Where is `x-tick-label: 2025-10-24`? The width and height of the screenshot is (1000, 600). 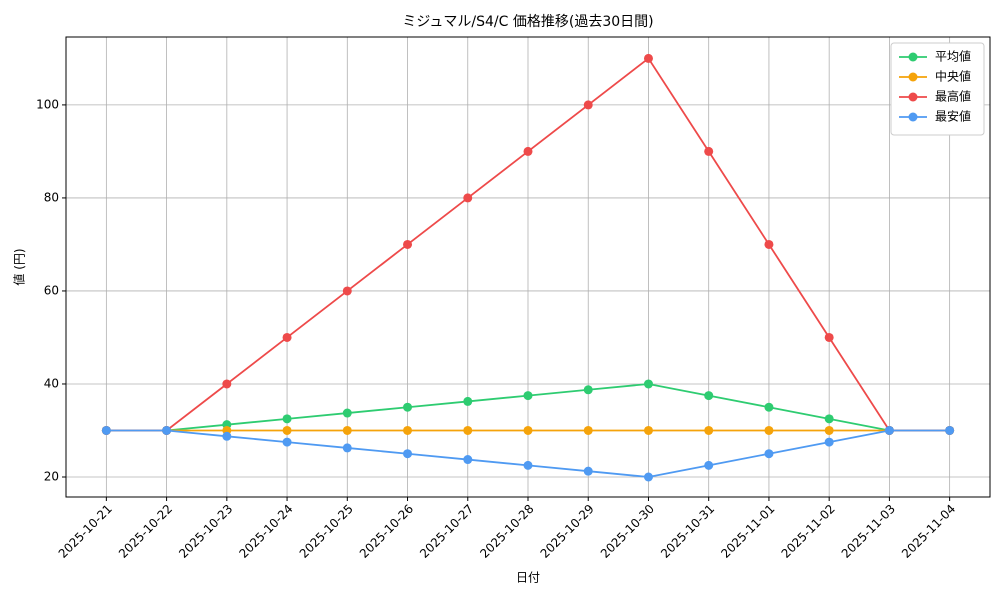 x-tick-label: 2025-10-24 is located at coordinates (265, 531).